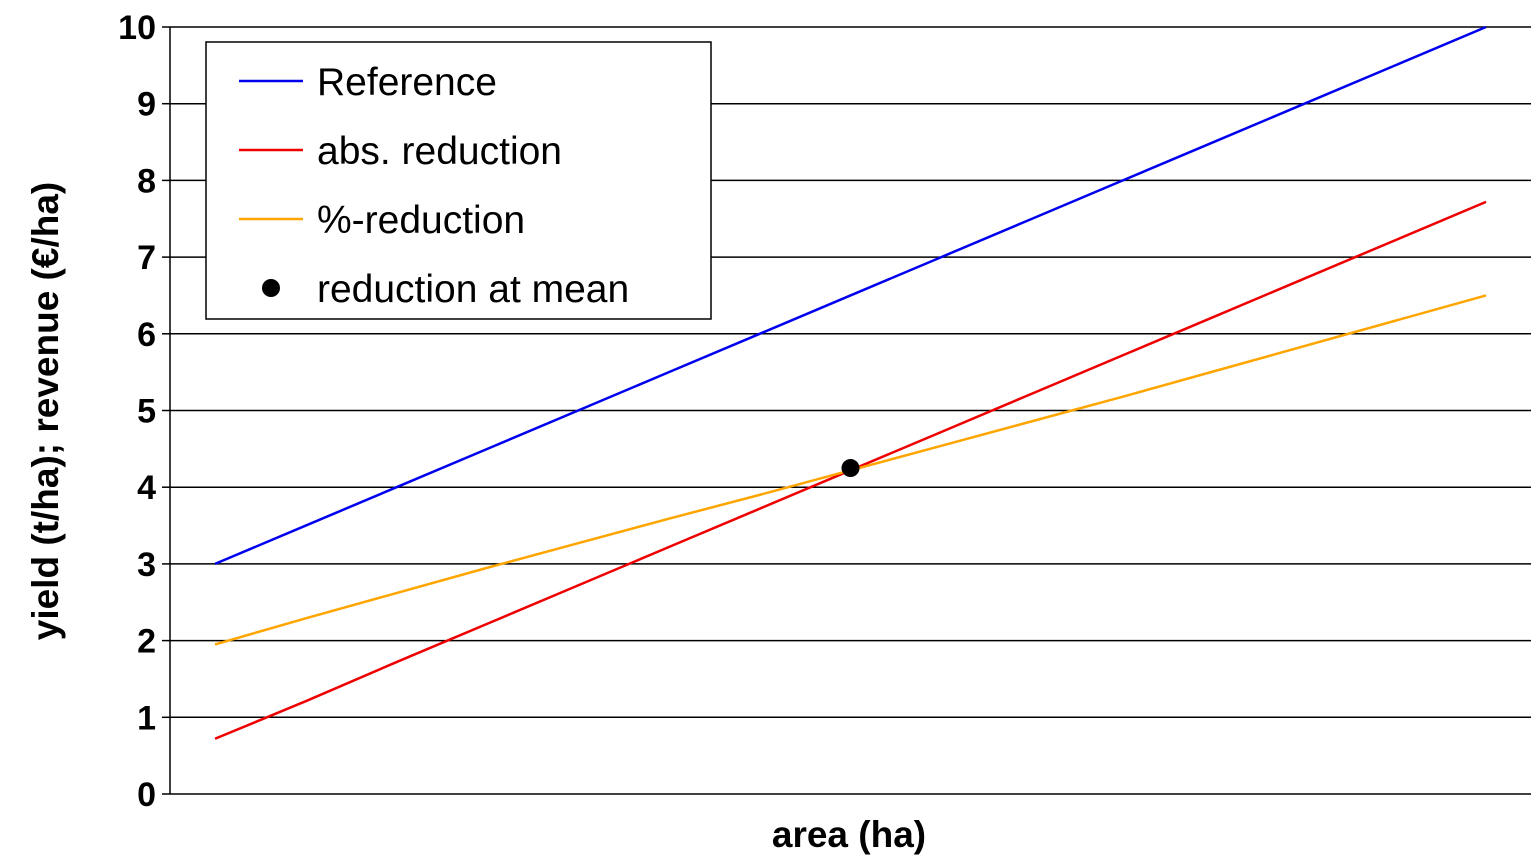  Describe the element at coordinates (146, 105) in the screenshot. I see `y-tick-label-9: 9` at that location.